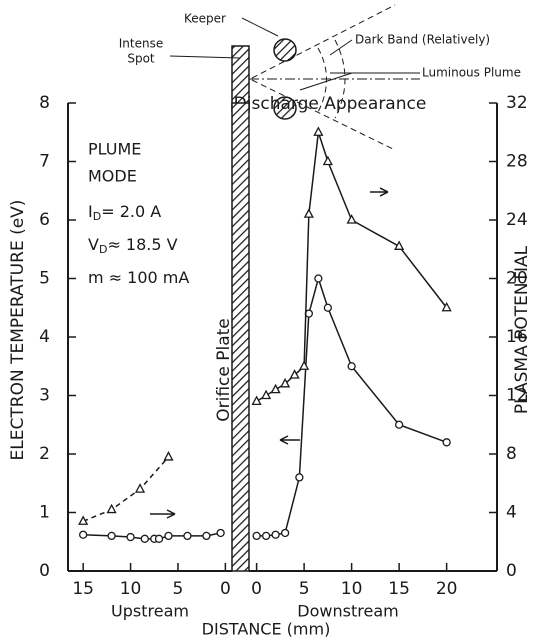 The height and width of the screenshot is (640, 533). I want to click on discharge-diagram, so click(294, 77).